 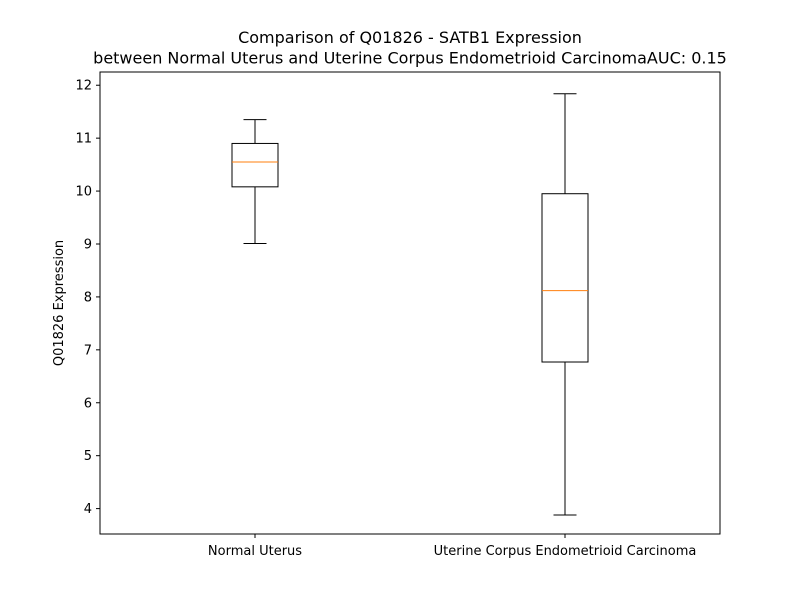 What do you see at coordinates (88, 244) in the screenshot?
I see `y-tick-label: 9` at bounding box center [88, 244].